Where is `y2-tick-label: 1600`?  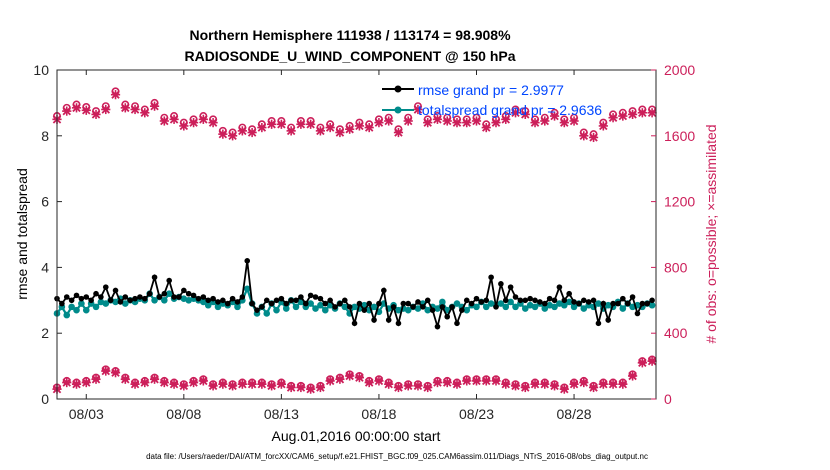
y2-tick-label: 1600 is located at coordinates (679, 136).